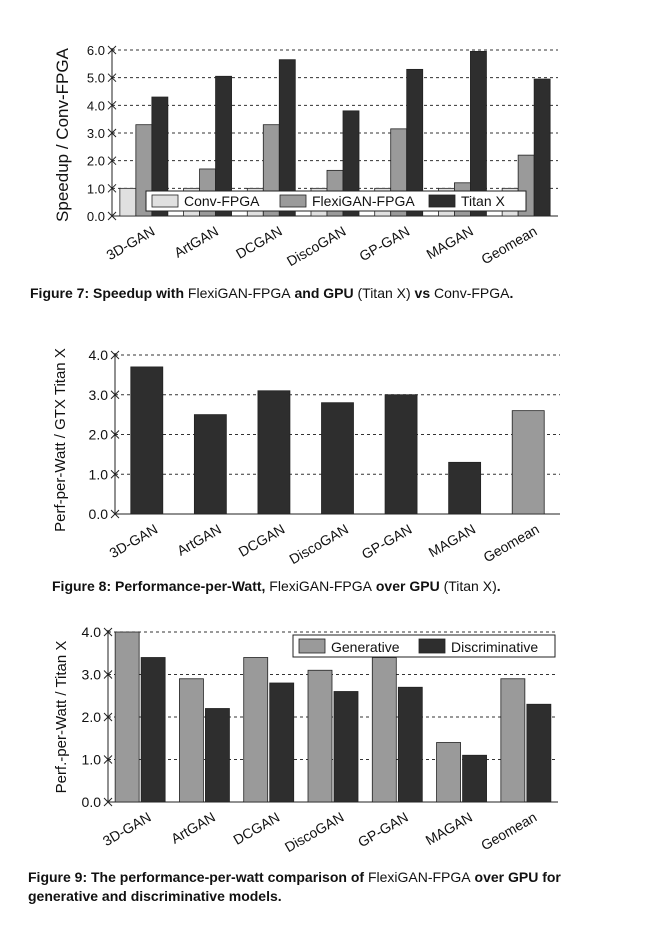  Describe the element at coordinates (109, 293) in the screenshot. I see `caption-segment: Figure 7: Speedup with` at that location.